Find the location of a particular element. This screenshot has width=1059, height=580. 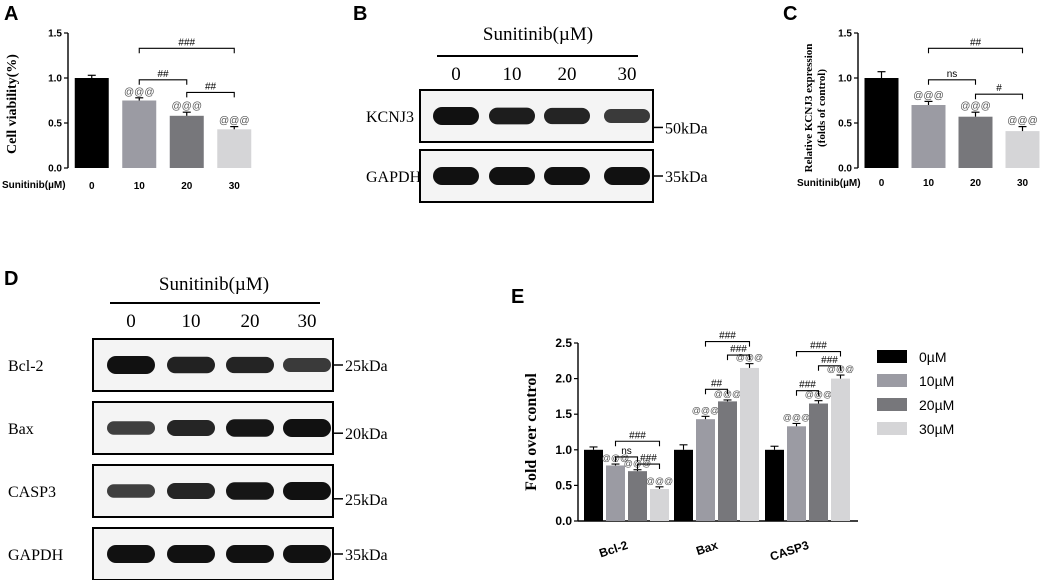

panel-d-lane-label: 30 is located at coordinates (307, 321).